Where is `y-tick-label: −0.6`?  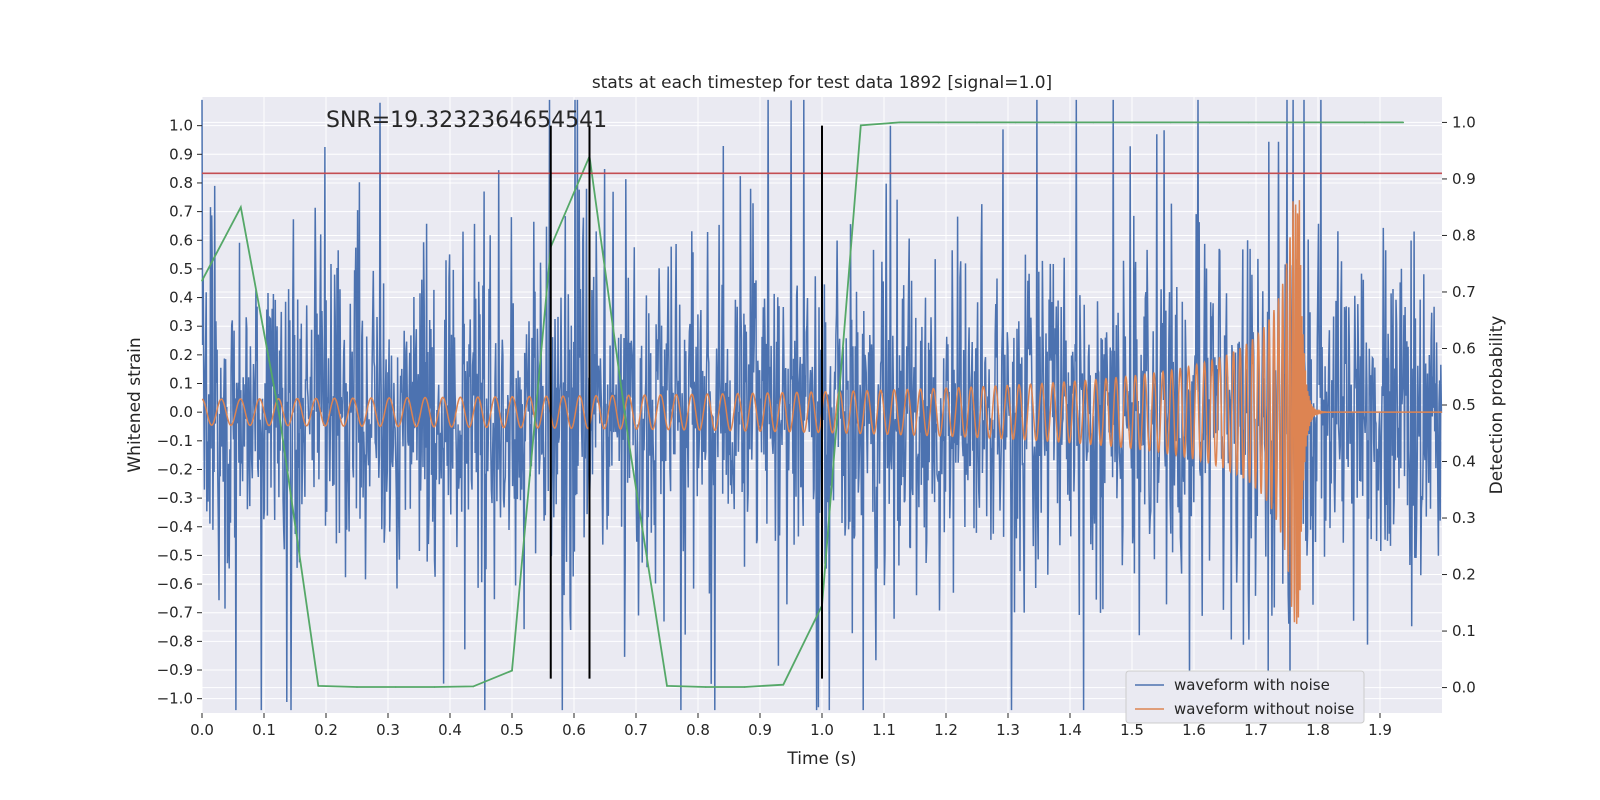
y-tick-label: −0.6 is located at coordinates (175, 584).